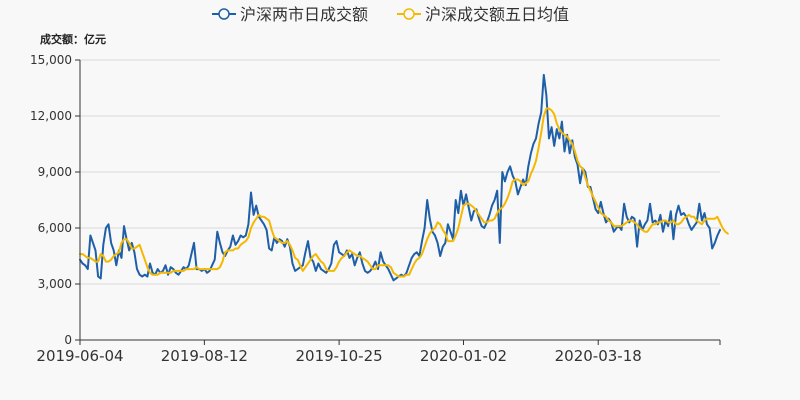 This screenshot has width=800, height=400. Describe the element at coordinates (68, 340) in the screenshot. I see `y-tick-label: 0` at that location.